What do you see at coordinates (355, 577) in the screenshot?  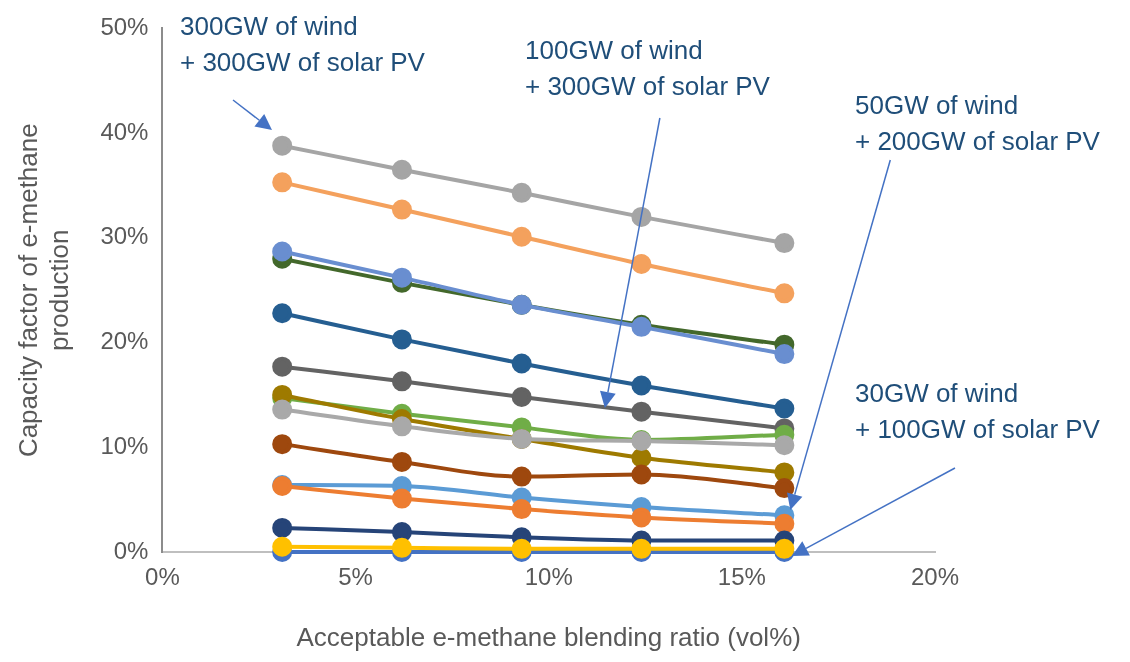 I see `x-tick-label: 5%` at bounding box center [355, 577].